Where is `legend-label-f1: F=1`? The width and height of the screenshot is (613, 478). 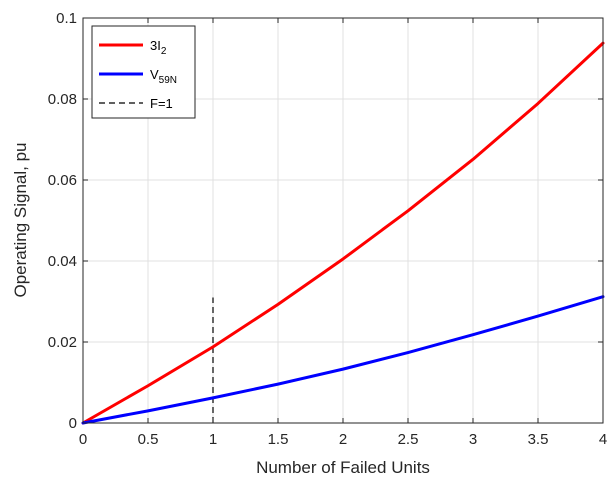
legend-label-f1: F=1 is located at coordinates (161, 103).